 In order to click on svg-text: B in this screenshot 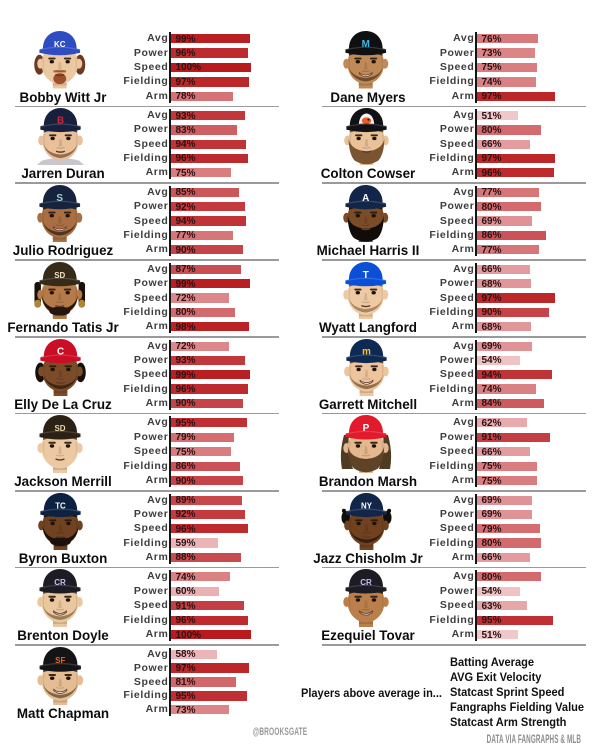, I will do `click(59, 121)`.